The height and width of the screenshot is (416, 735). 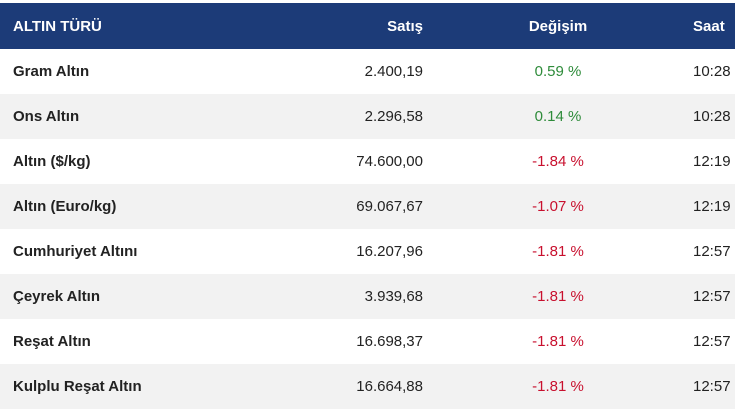 What do you see at coordinates (558, 206) in the screenshot?
I see `change-cell: -1.07 %` at bounding box center [558, 206].